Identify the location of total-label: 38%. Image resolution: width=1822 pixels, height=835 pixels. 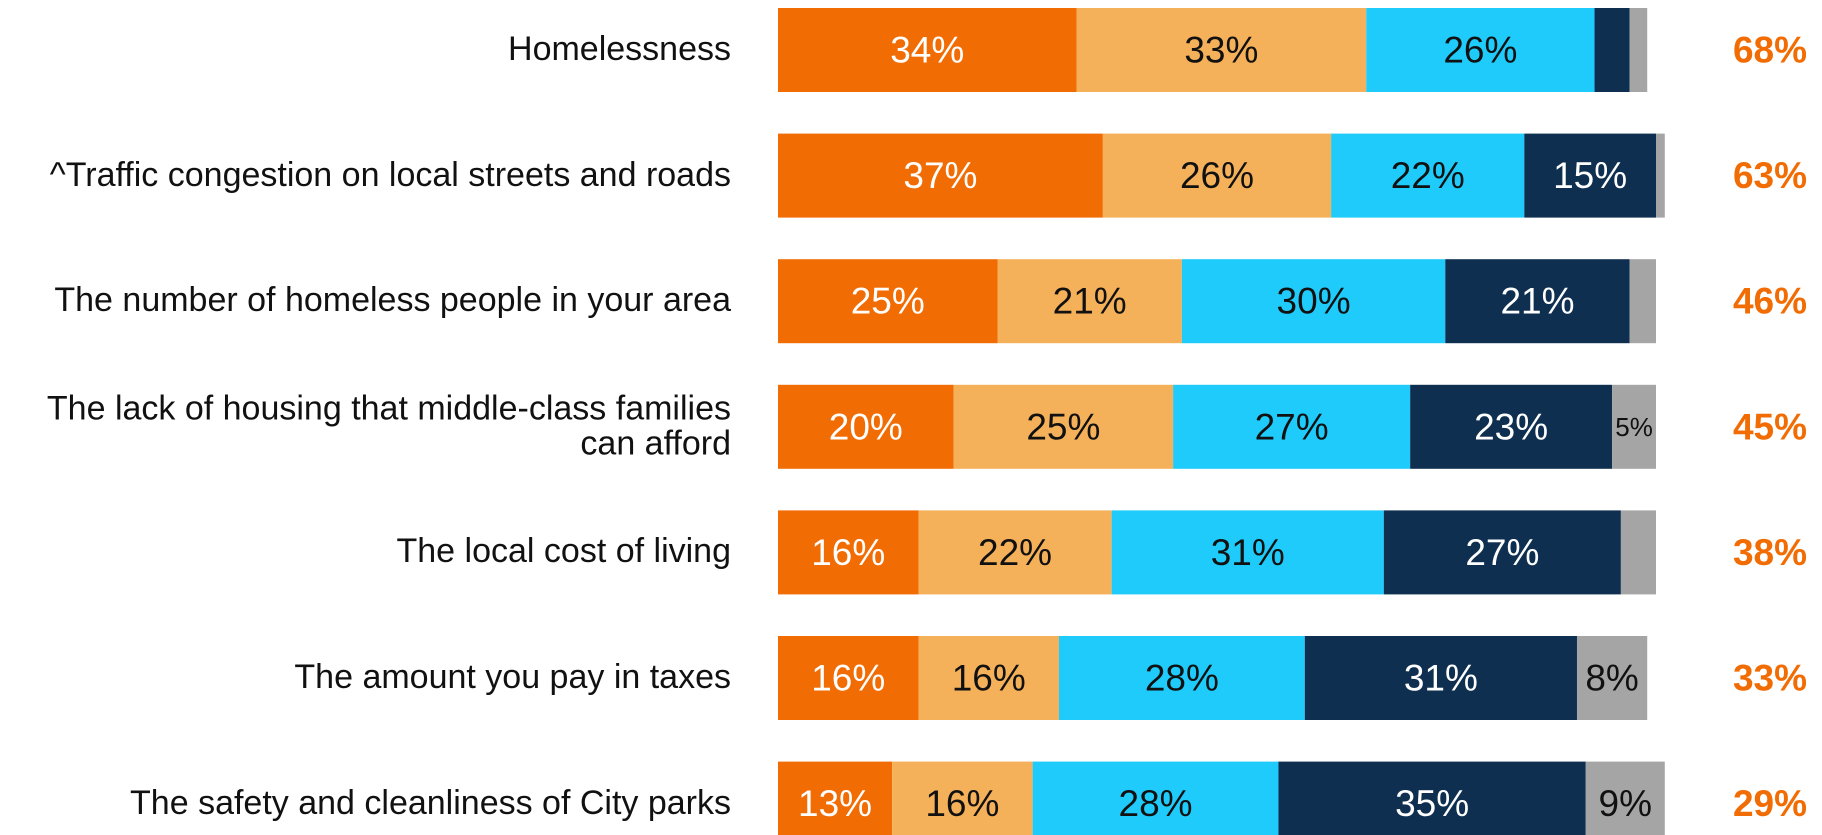
(1770, 552).